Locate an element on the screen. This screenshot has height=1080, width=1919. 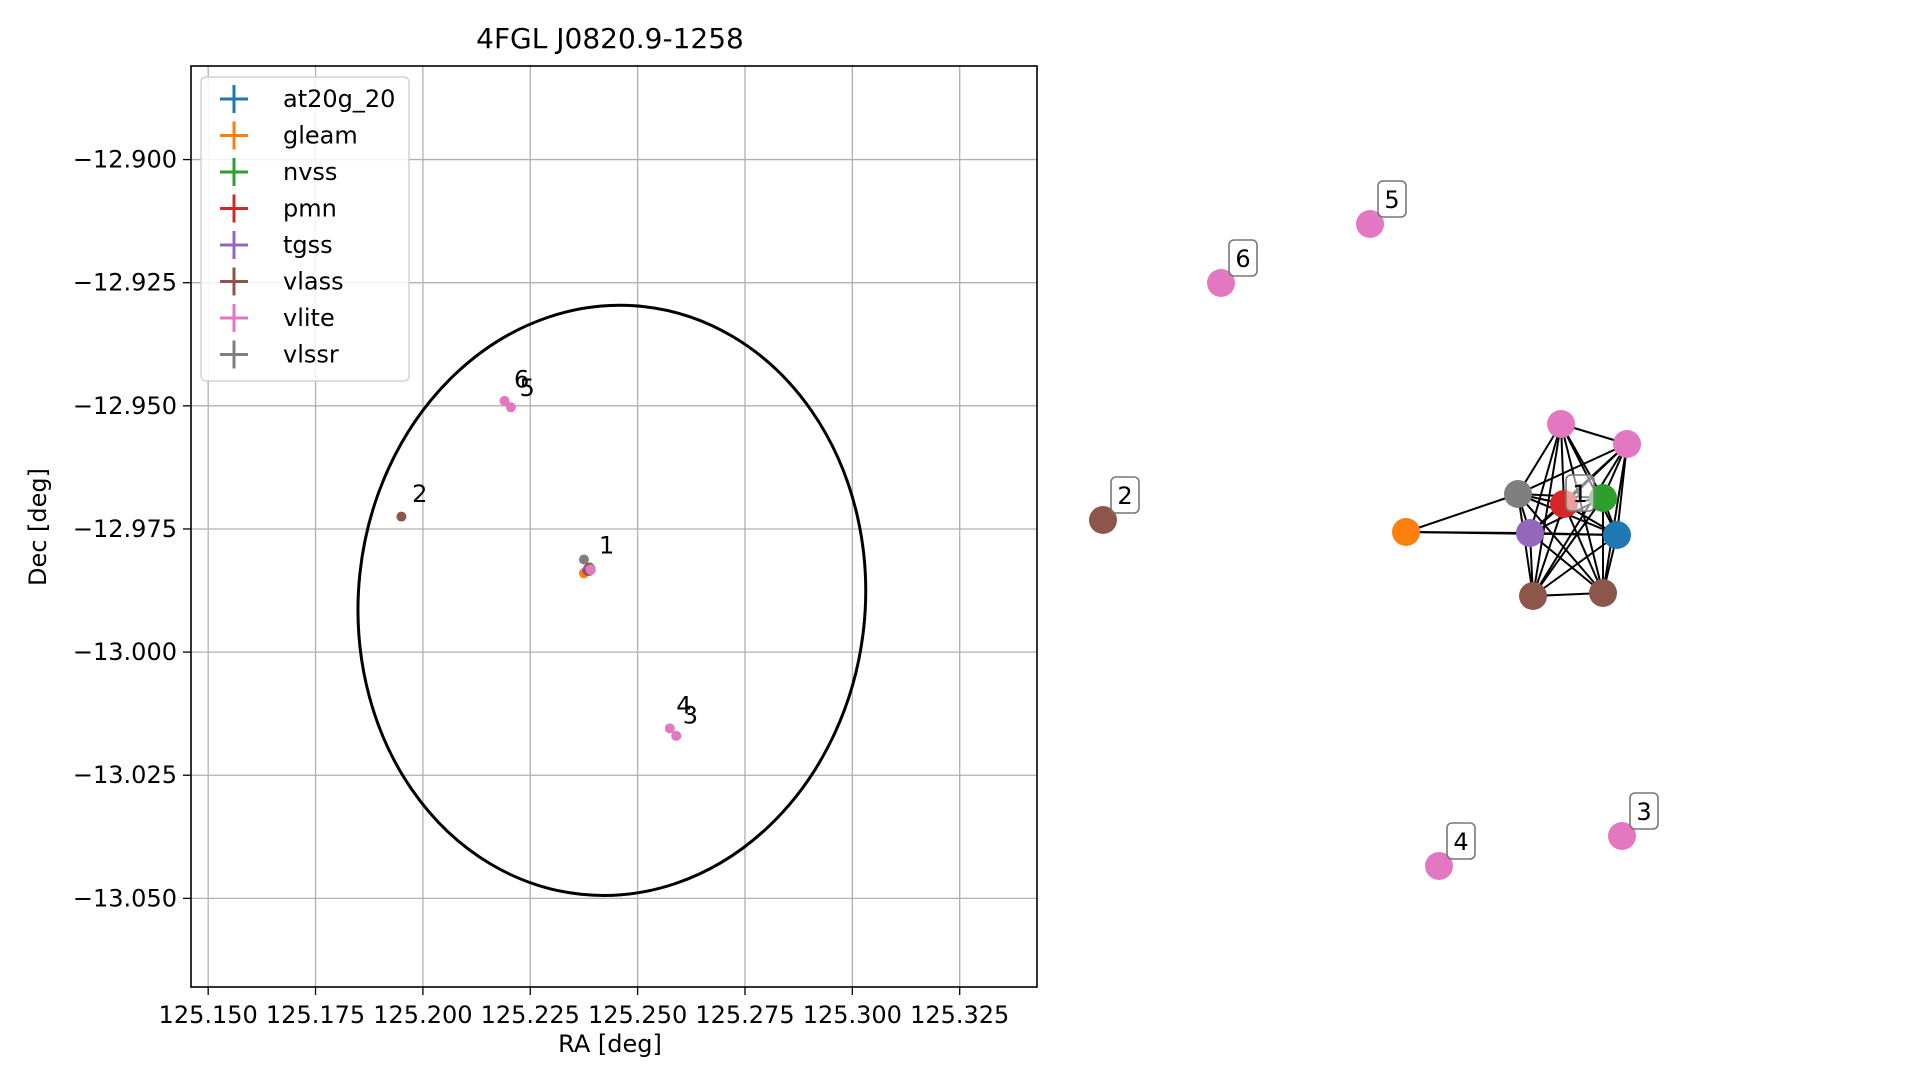
chart-title: 4FGL J0820.9-1258 is located at coordinates (610, 38).